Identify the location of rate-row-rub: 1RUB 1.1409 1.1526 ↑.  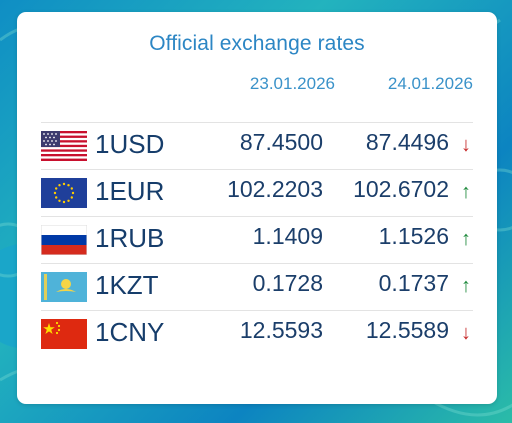
(257, 240).